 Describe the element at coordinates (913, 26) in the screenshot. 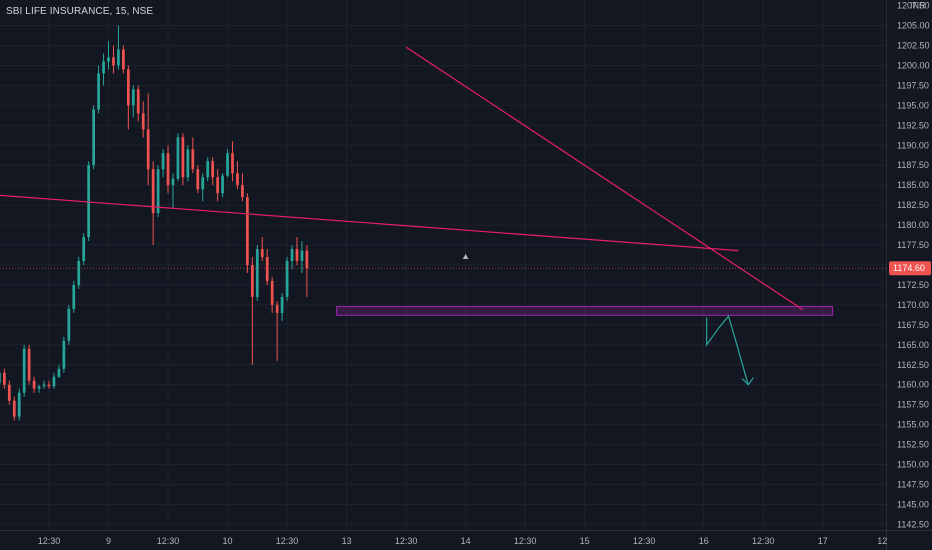

I see `price-tick-label: 1205.00` at that location.